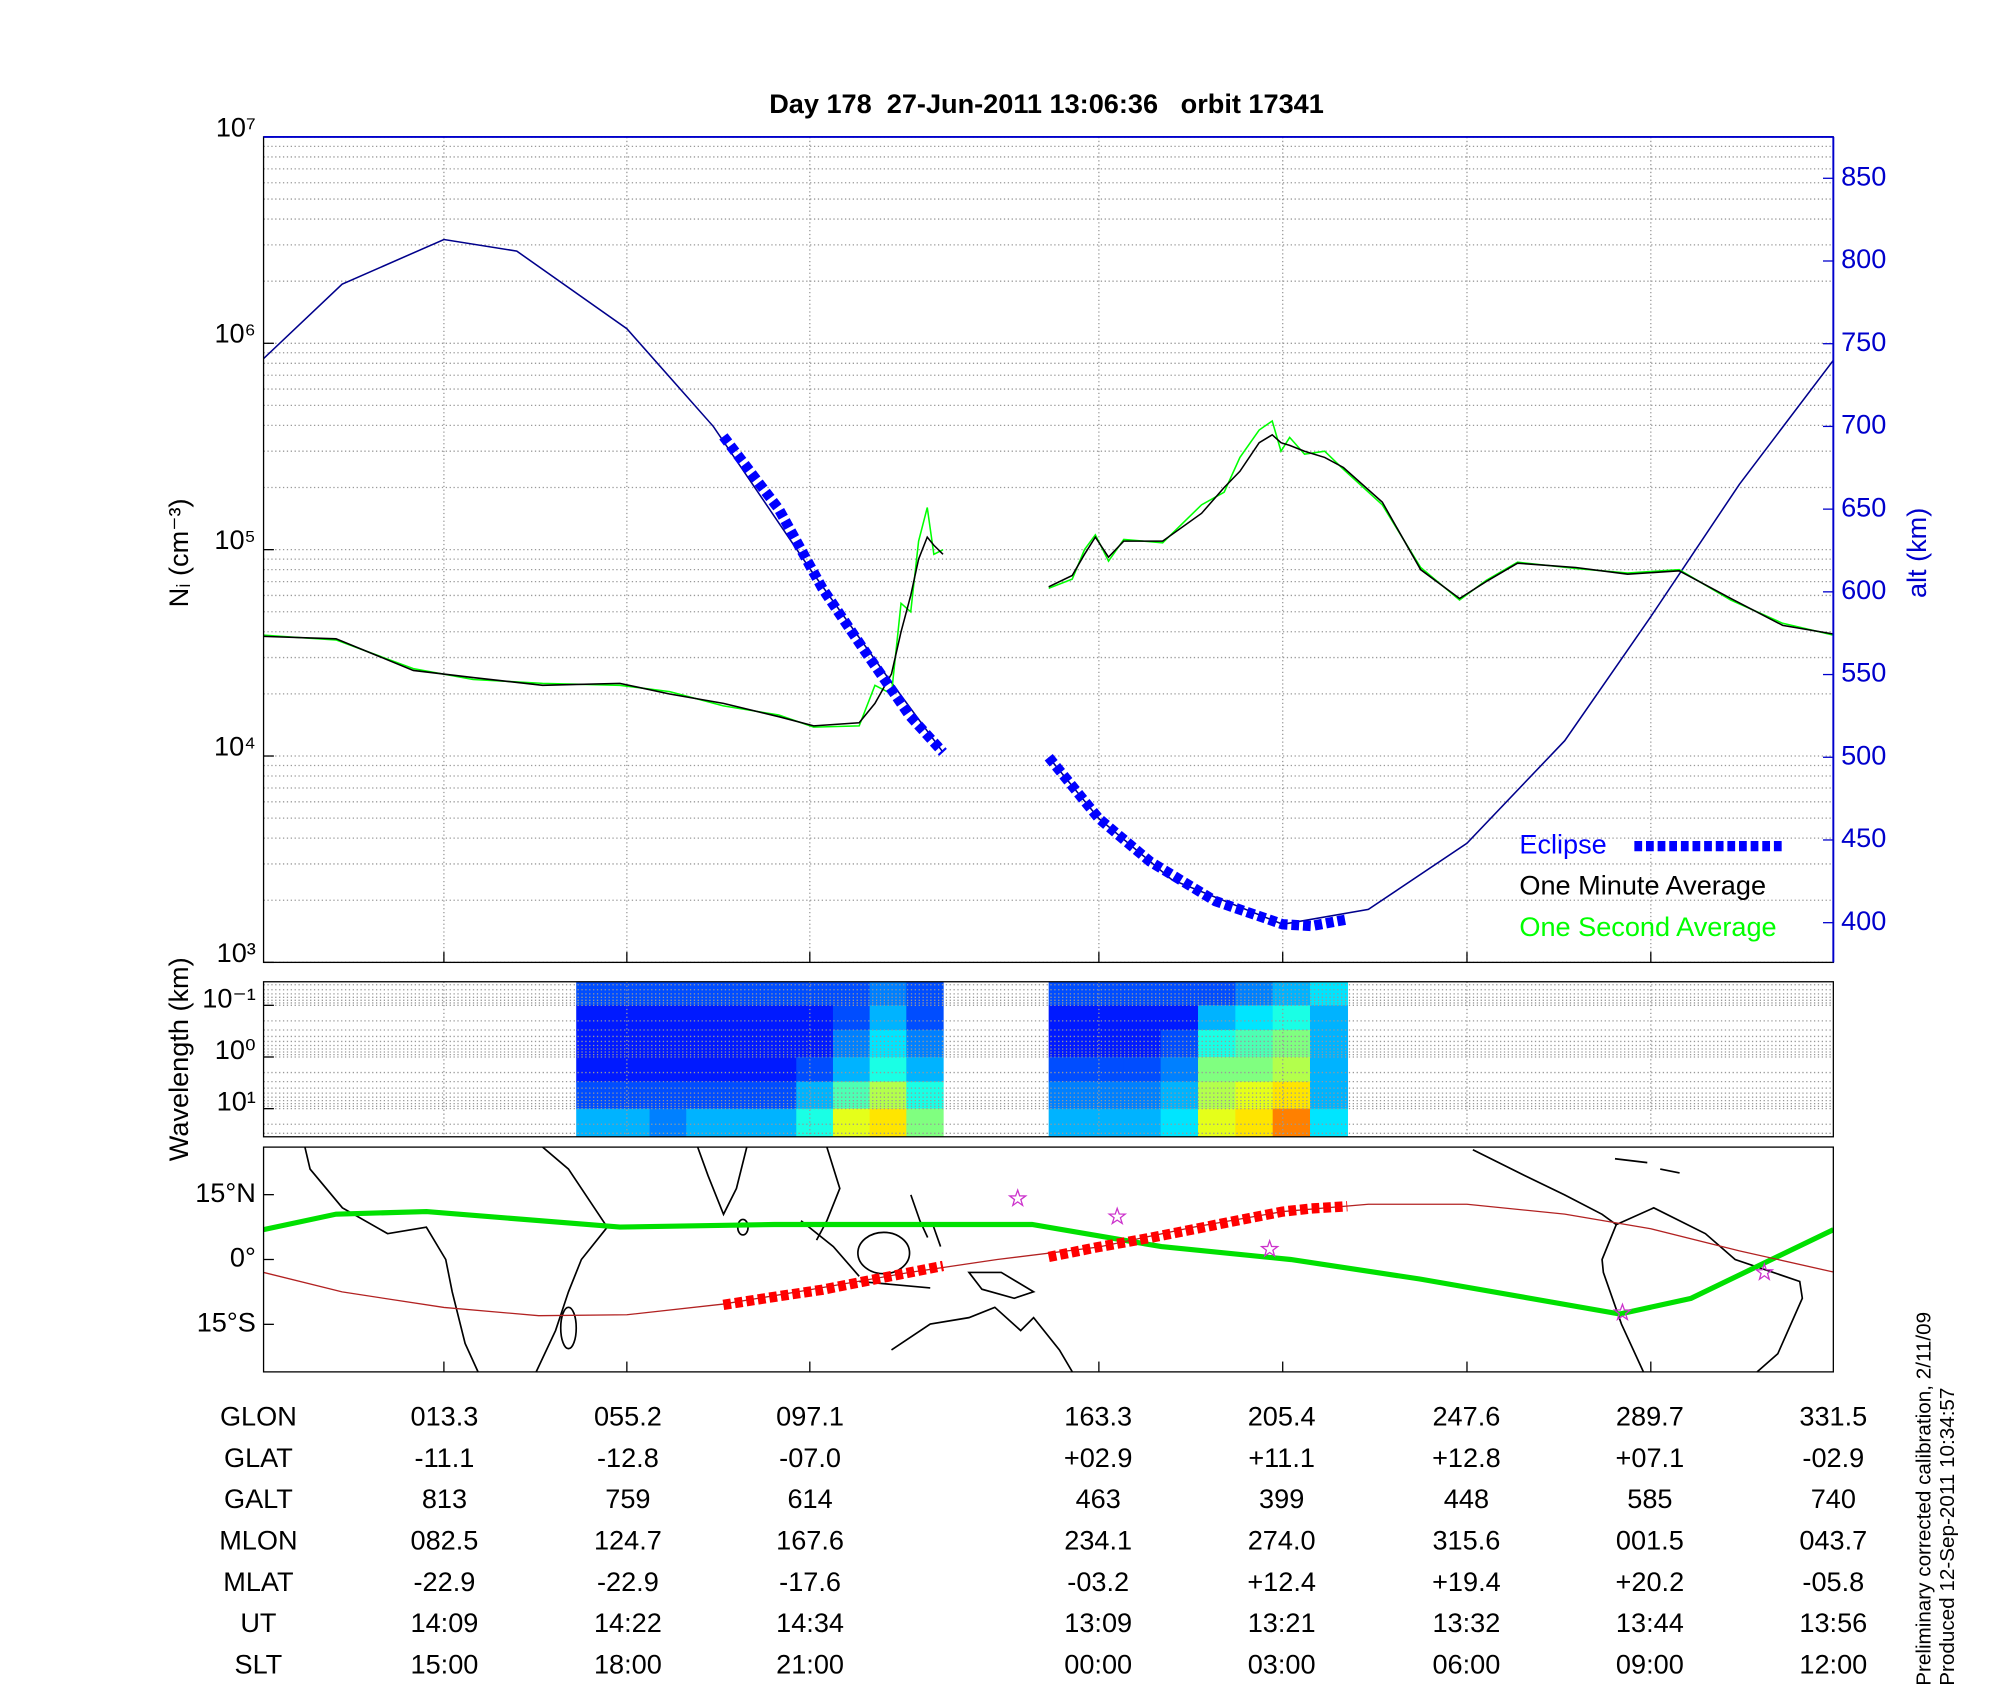 The height and width of the screenshot is (1700, 2000). Describe the element at coordinates (1098, 1622) in the screenshot. I see `table-cell: 13:09` at that location.